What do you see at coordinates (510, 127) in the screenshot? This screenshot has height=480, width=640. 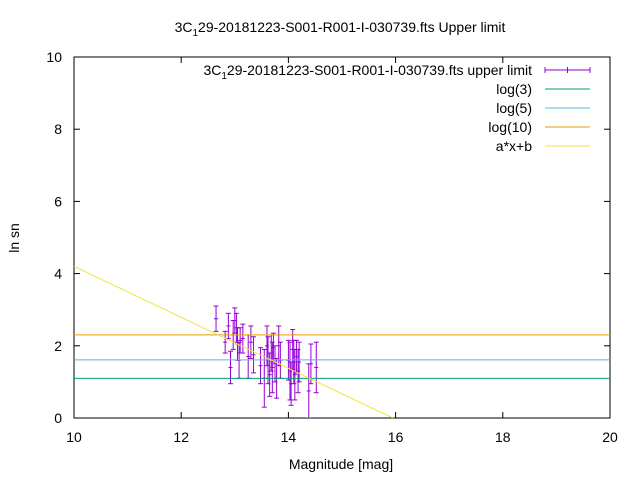 I see `legend-label: log(10)` at bounding box center [510, 127].